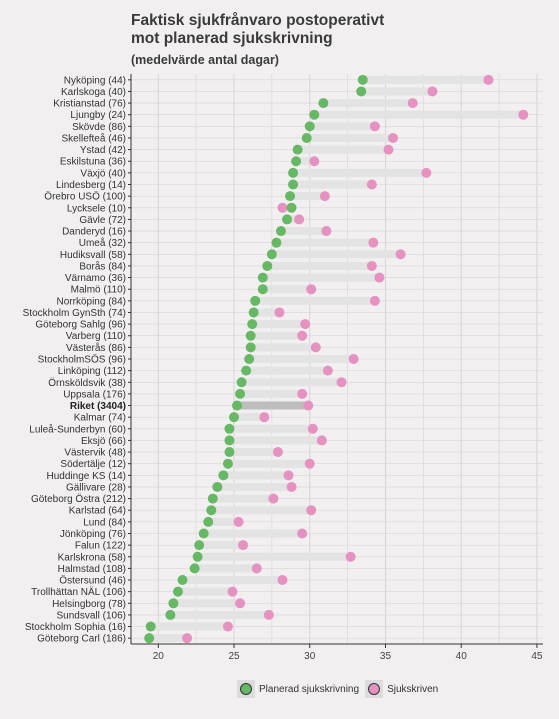 The height and width of the screenshot is (719, 559). Describe the element at coordinates (93, 92) in the screenshot. I see `category-label: Karlskoga (40)` at that location.